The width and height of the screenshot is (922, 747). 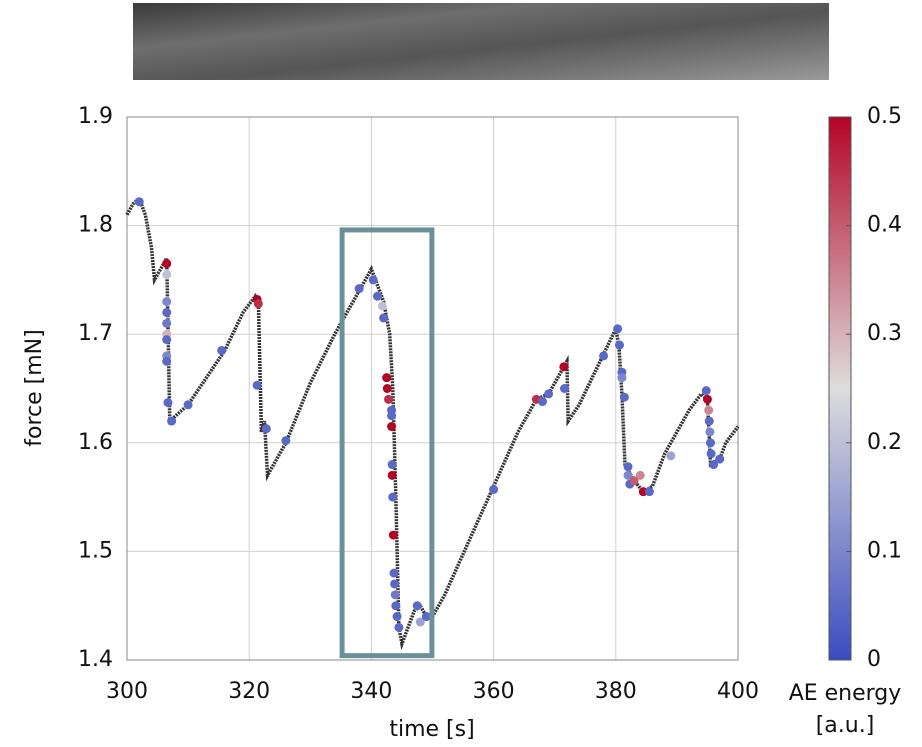 I want to click on x-tick-label: 340, so click(x=371, y=691).